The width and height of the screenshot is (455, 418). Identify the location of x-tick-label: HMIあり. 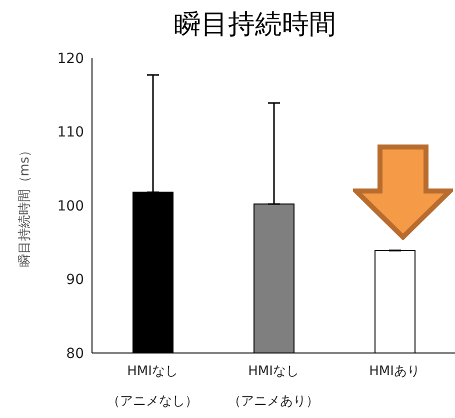
(394, 371).